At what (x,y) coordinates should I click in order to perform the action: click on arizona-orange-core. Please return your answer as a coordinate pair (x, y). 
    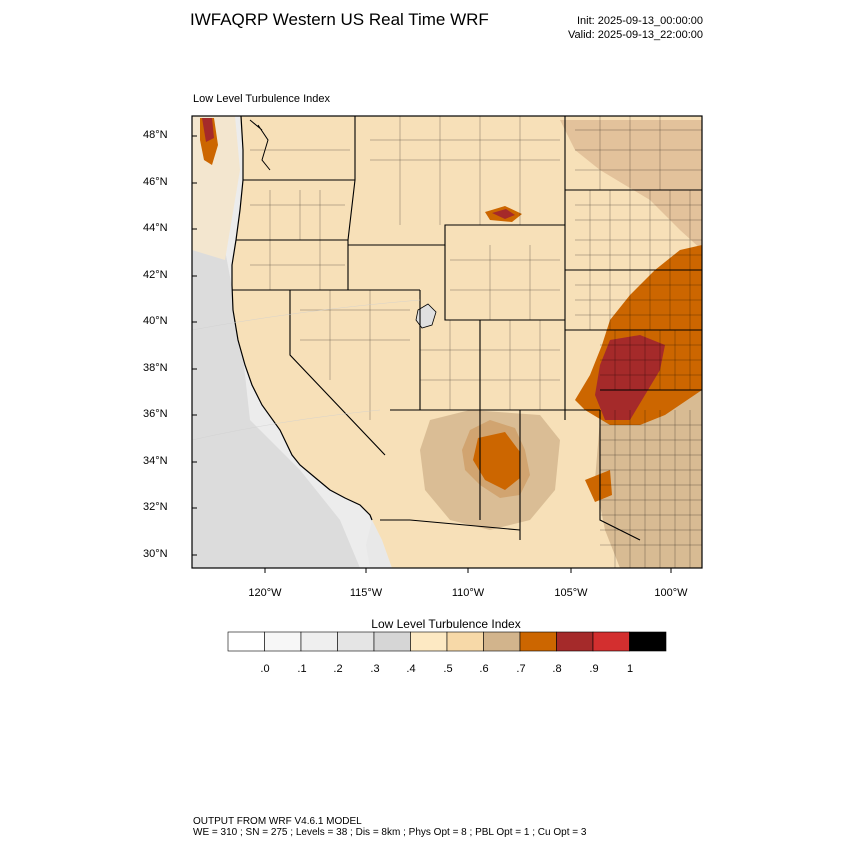
    Looking at the image, I should click on (496, 461).